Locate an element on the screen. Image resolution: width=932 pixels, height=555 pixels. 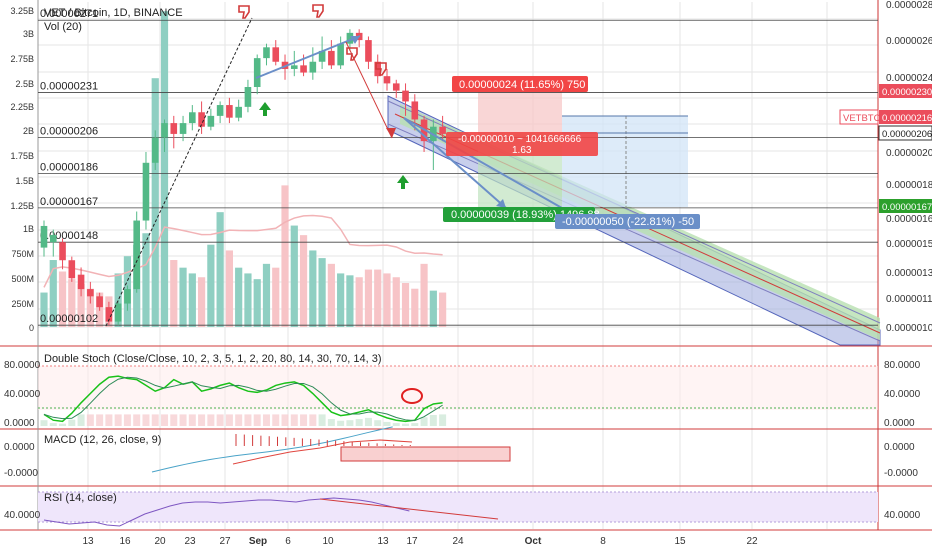
x-tick-label: Oct is located at coordinates (533, 541).